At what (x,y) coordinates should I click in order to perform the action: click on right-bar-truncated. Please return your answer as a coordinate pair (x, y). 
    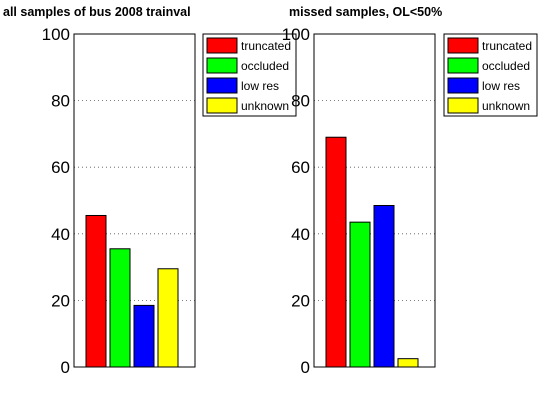
    Looking at the image, I should click on (336, 252).